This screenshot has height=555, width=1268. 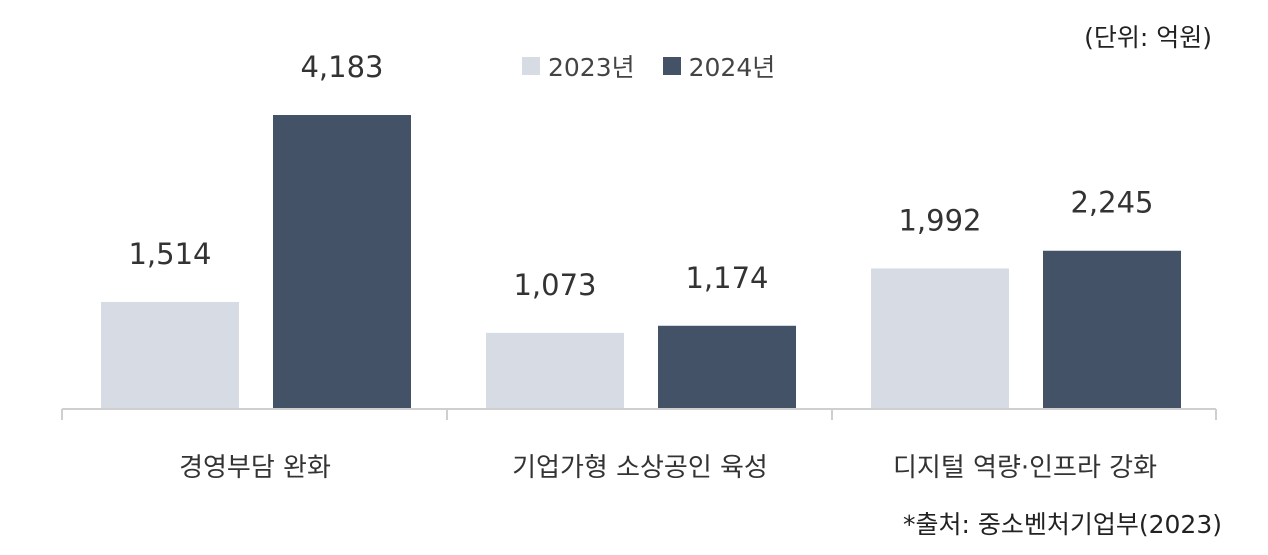 I want to click on data-label: 2,245, so click(x=1111, y=203).